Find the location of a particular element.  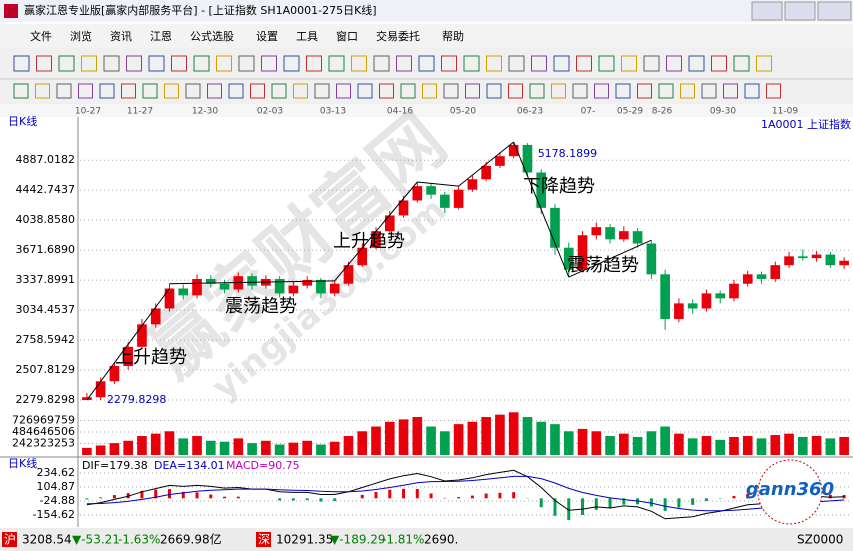

menu-item: 设置 is located at coordinates (267, 36).